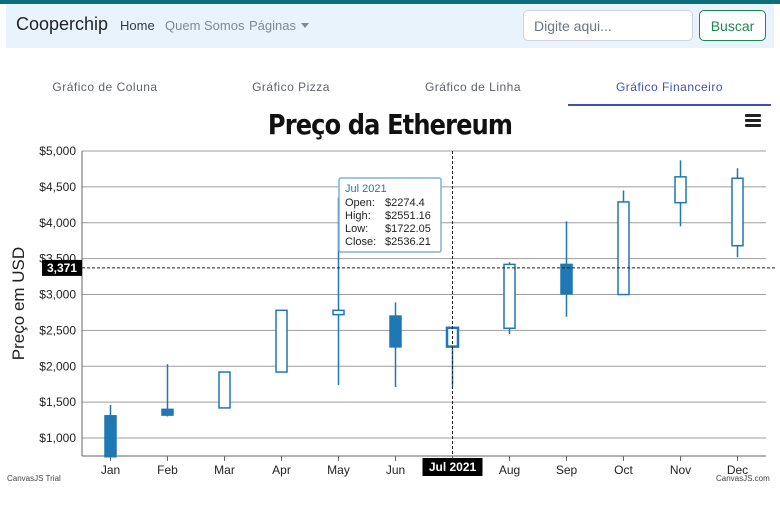  Describe the element at coordinates (358, 216) in the screenshot. I see `tooltip-row-label: High:` at that location.